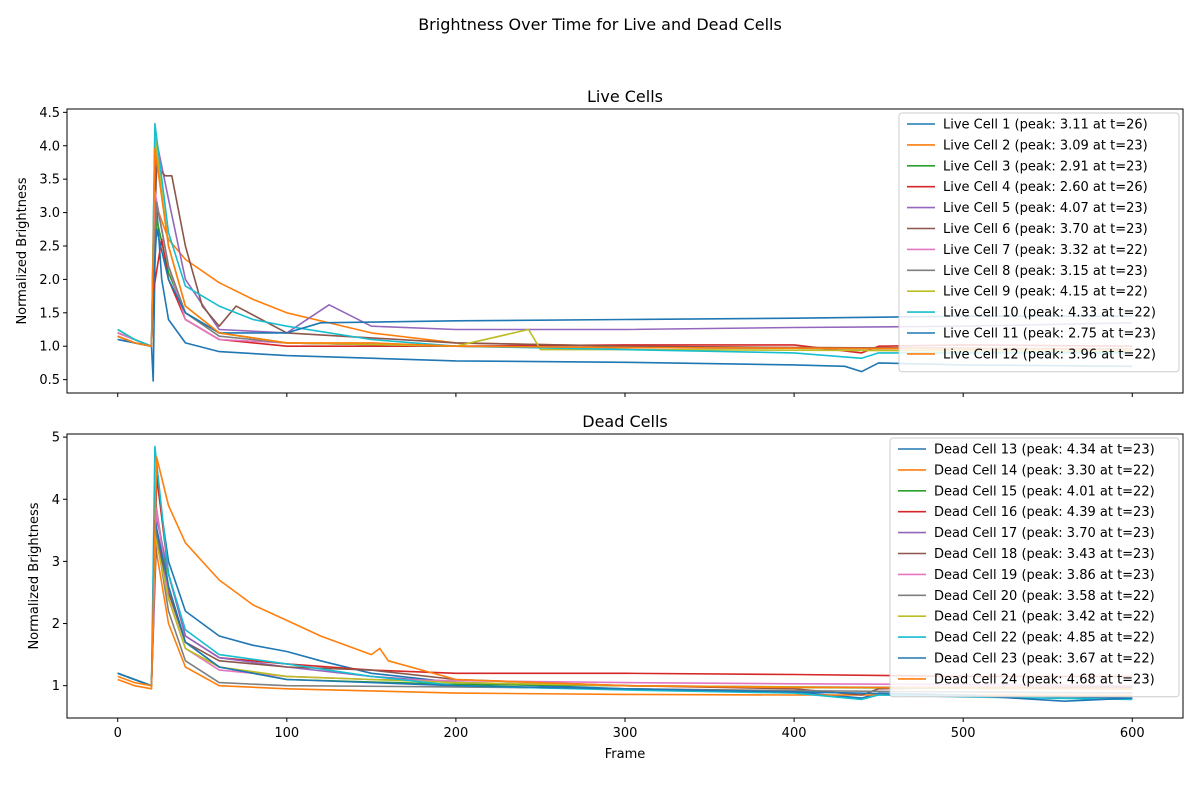 This screenshot has height=800, width=1200. I want to click on x-tick-label: 400, so click(794, 733).